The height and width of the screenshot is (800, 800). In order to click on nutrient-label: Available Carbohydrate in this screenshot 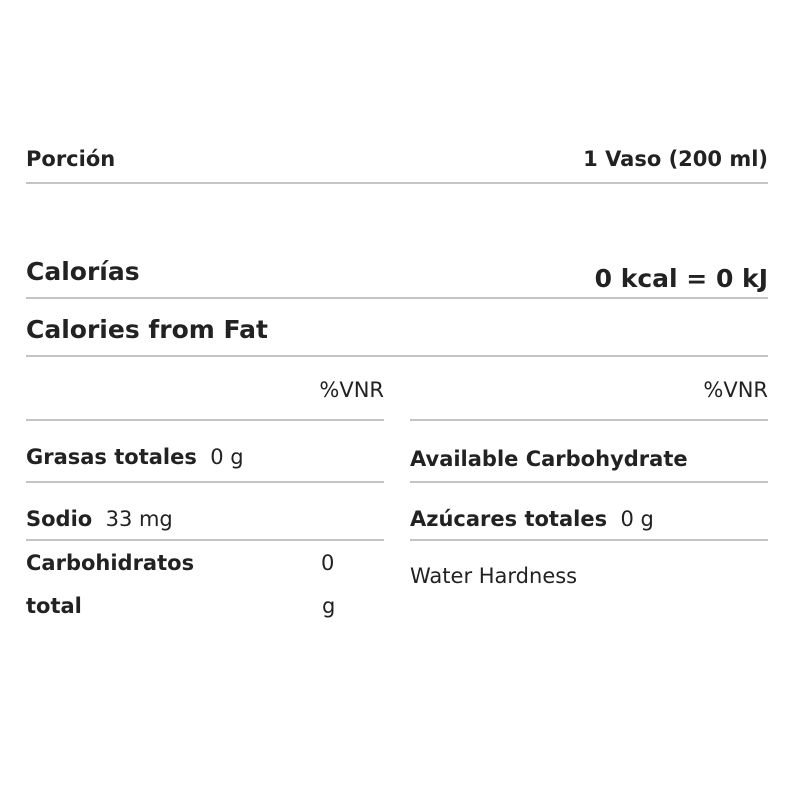, I will do `click(549, 459)`.